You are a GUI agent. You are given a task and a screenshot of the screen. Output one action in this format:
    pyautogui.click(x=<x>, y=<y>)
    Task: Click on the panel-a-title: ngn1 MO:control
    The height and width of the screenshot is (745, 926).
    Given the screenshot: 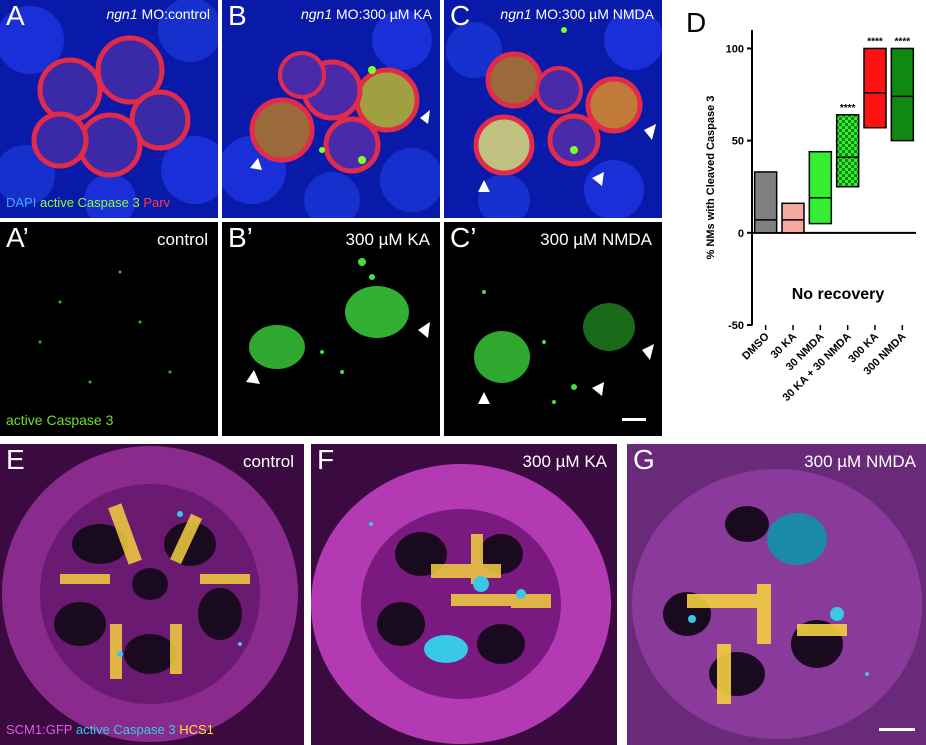 What is the action you would take?
    pyautogui.click(x=158, y=14)
    